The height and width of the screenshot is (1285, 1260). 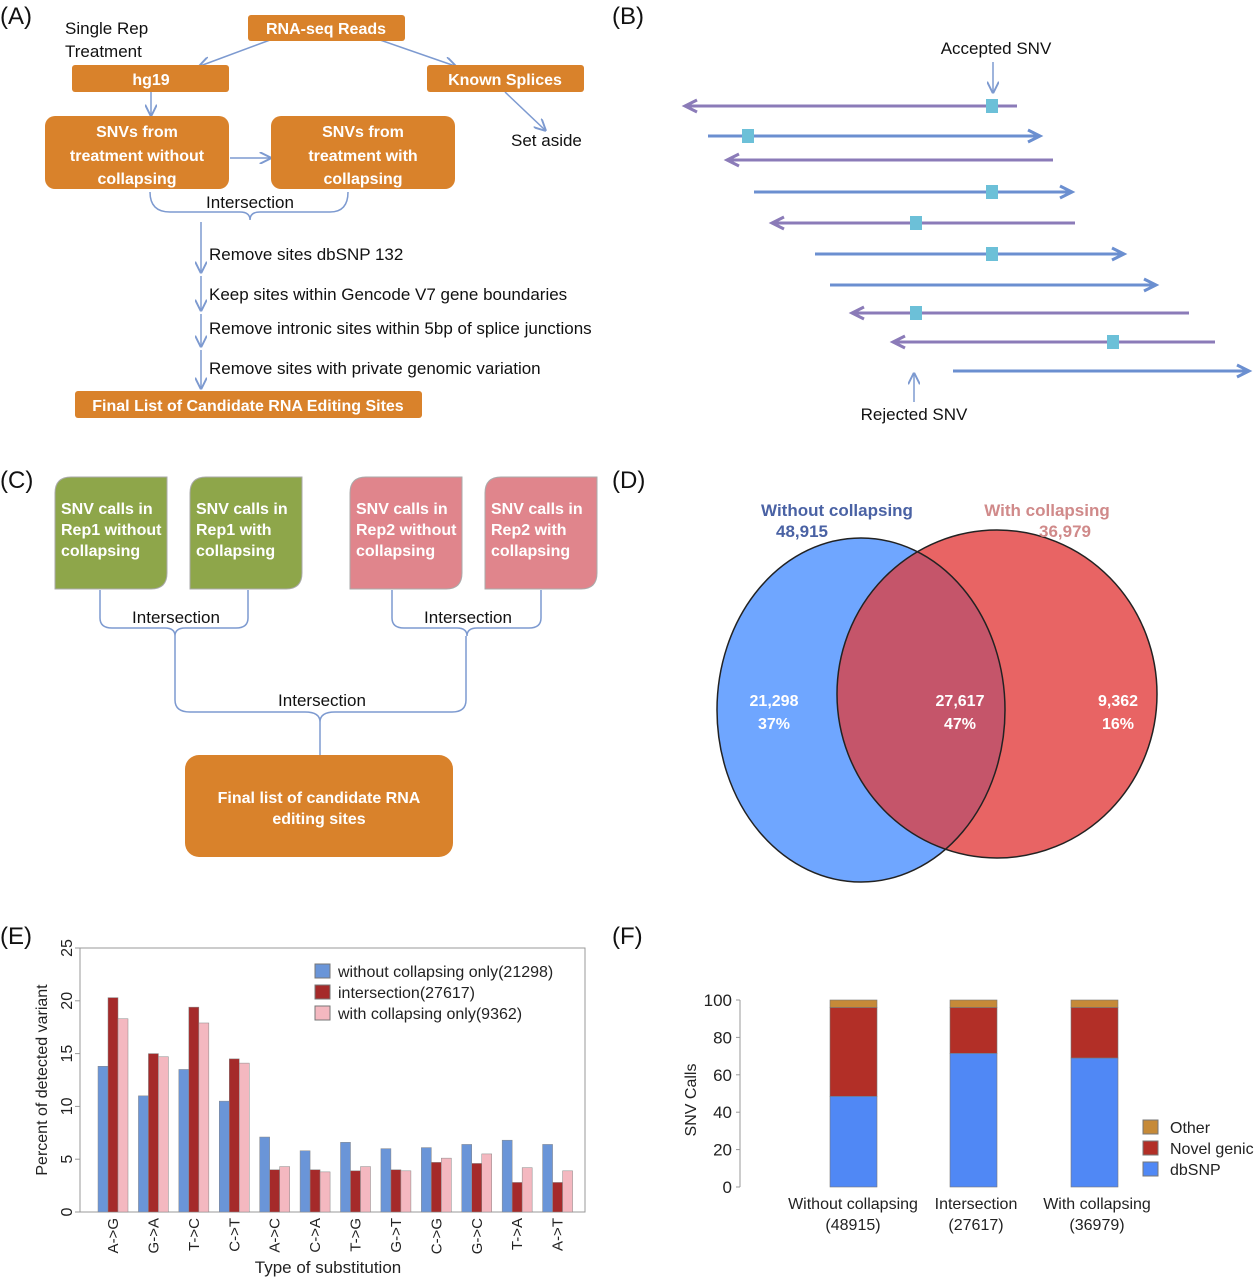 What do you see at coordinates (111, 530) in the screenshot?
I see `snv-calls-box-line: Rep1 without` at bounding box center [111, 530].